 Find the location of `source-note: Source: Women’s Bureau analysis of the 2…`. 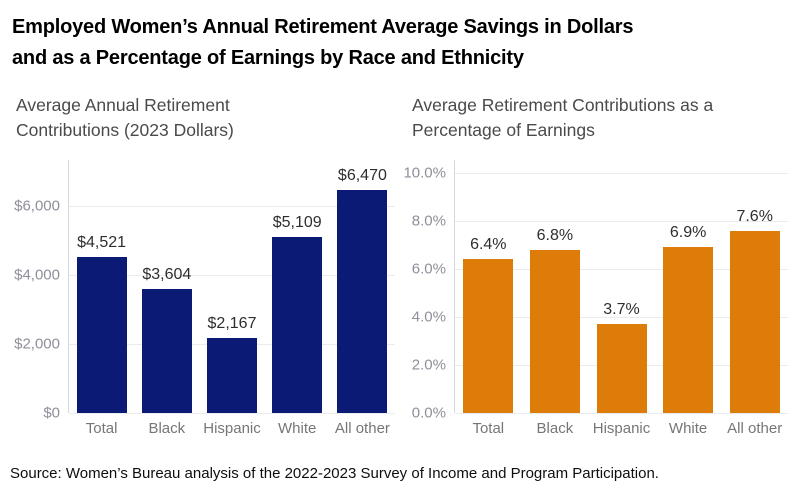

source-note: Source: Women’s Bureau analysis of the 2… is located at coordinates (334, 473).